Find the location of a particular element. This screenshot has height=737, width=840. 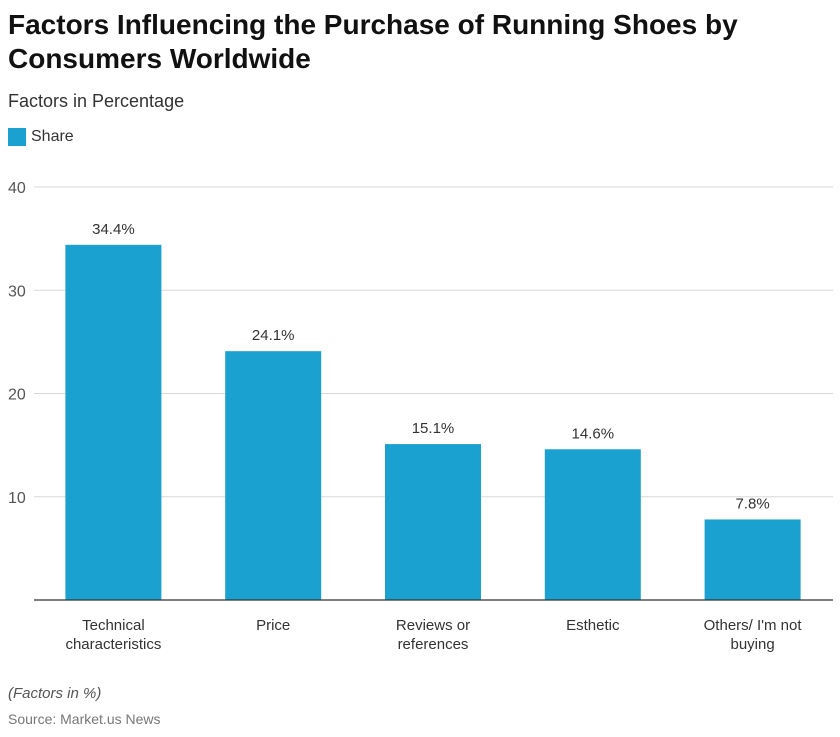

x-tick-label: Others/ I'm not is located at coordinates (753, 625).